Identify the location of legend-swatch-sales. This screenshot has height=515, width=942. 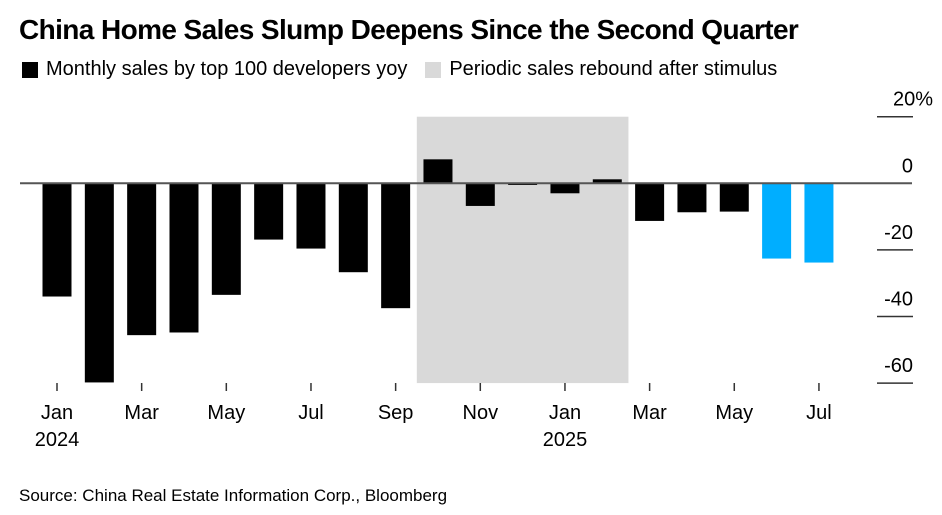
(30, 69).